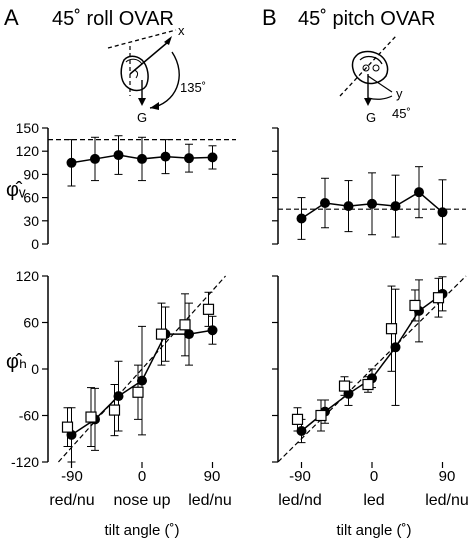  What do you see at coordinates (142, 102) in the screenshot?
I see `gravity-arrow-icon` at bounding box center [142, 102].